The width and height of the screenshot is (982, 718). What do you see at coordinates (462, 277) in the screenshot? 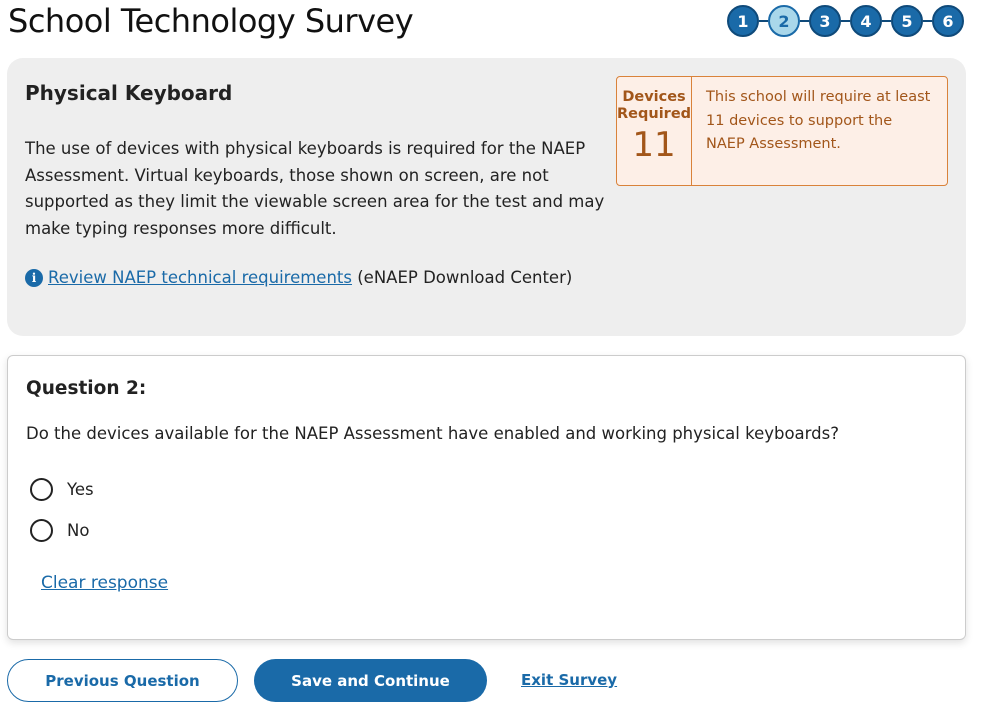
I see `link-suffix: (eNAEP Download Center)` at bounding box center [462, 277].